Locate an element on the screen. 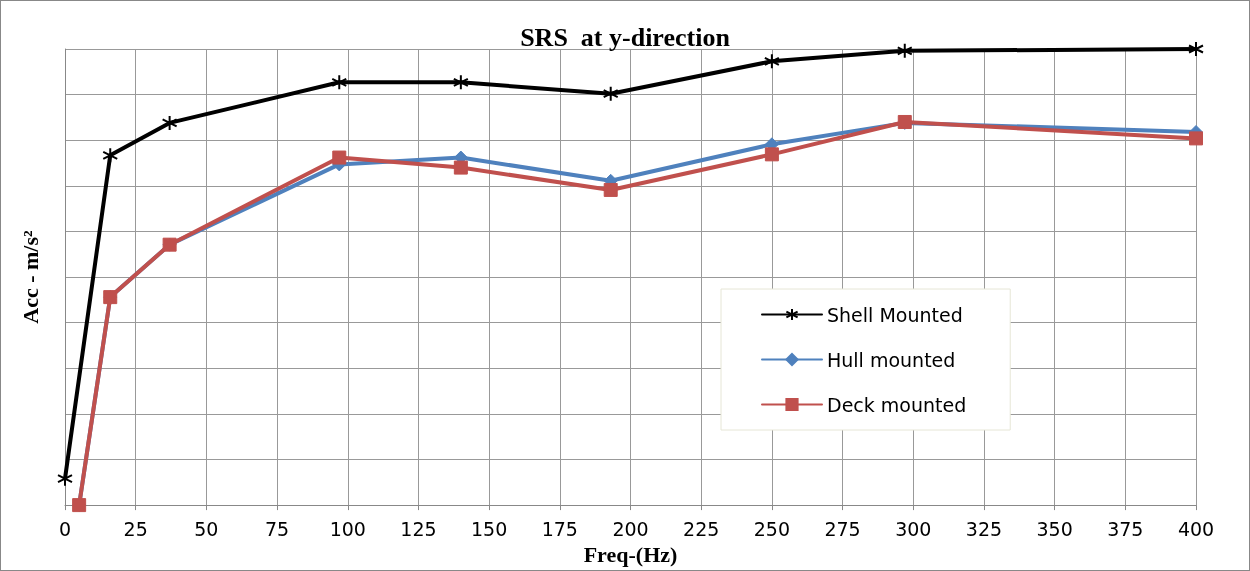 Image resolution: width=1250 pixels, height=571 pixels. x-tick-label: 25 is located at coordinates (135, 528).